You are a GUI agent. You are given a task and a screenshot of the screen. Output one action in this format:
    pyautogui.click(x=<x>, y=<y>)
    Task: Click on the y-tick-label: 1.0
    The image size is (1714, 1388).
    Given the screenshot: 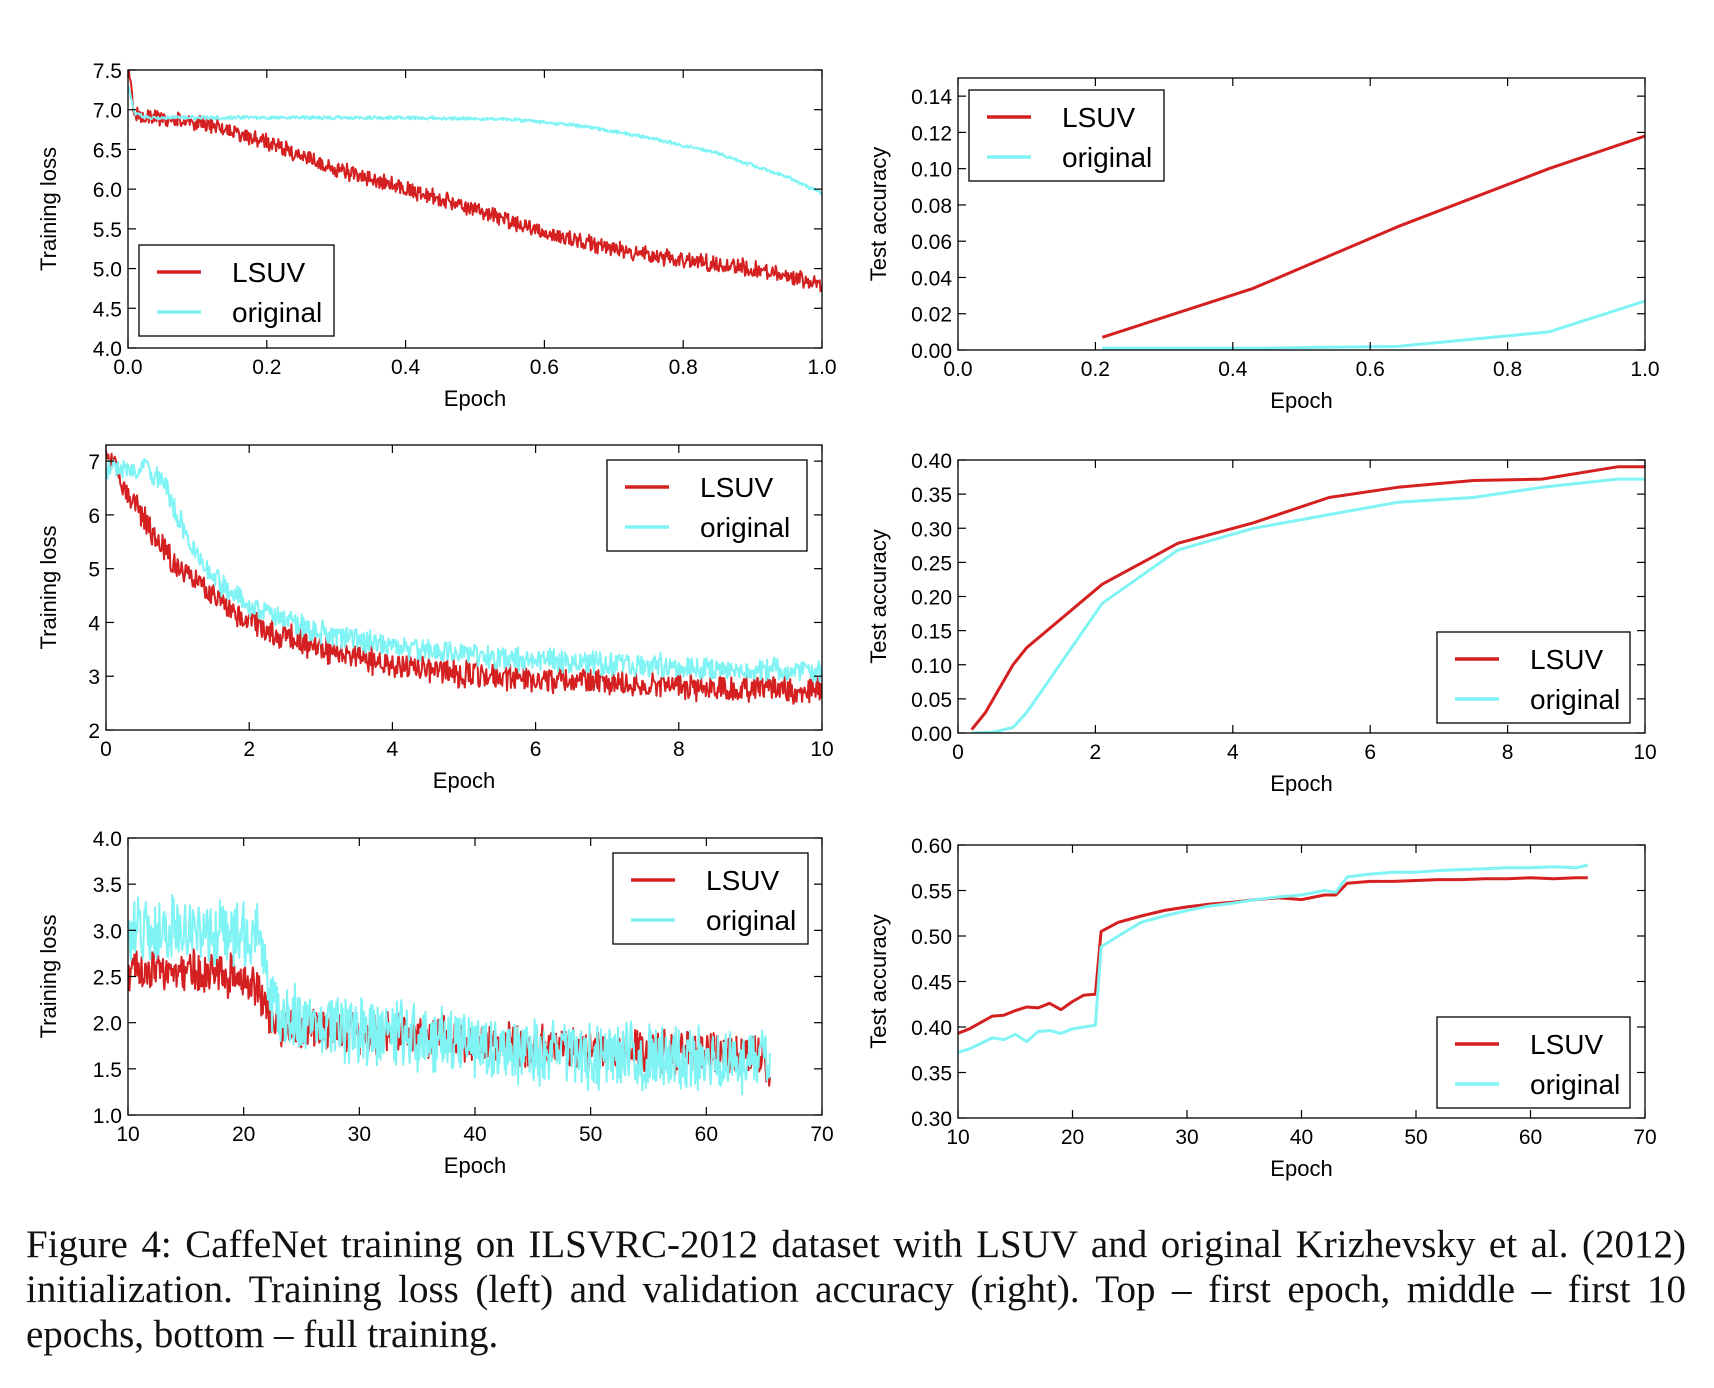 What is the action you would take?
    pyautogui.click(x=107, y=1116)
    